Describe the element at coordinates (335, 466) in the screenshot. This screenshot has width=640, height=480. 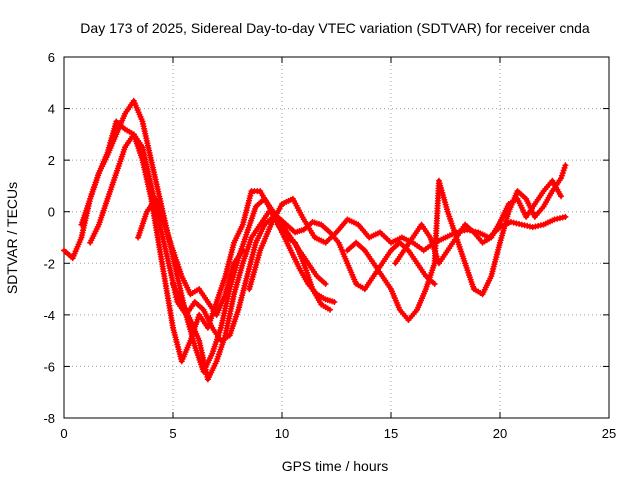
I see `x-axis-label: GPS time / hours` at that location.